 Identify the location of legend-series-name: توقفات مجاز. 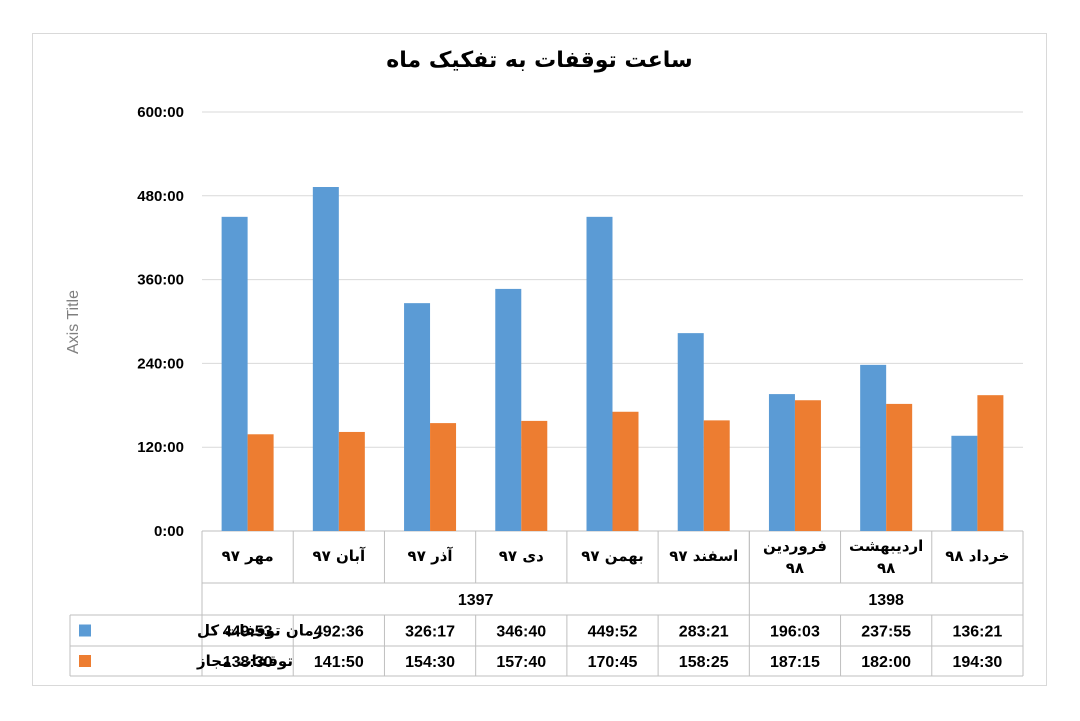
(244, 661).